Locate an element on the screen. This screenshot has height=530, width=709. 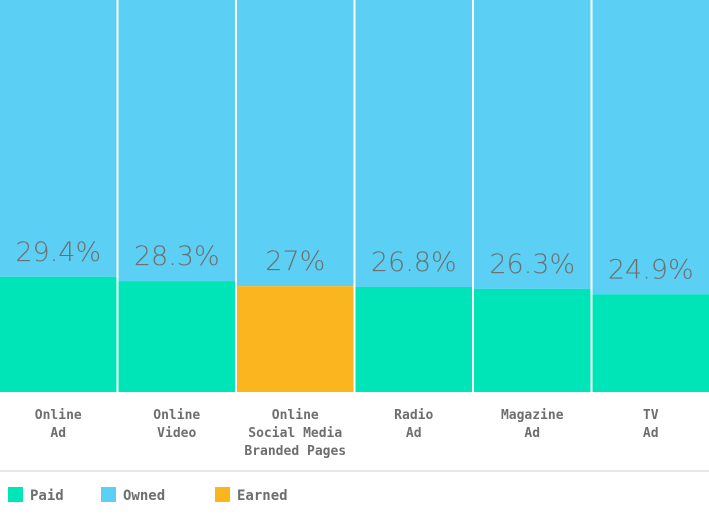
legend-swatch-paid is located at coordinates (15, 494).